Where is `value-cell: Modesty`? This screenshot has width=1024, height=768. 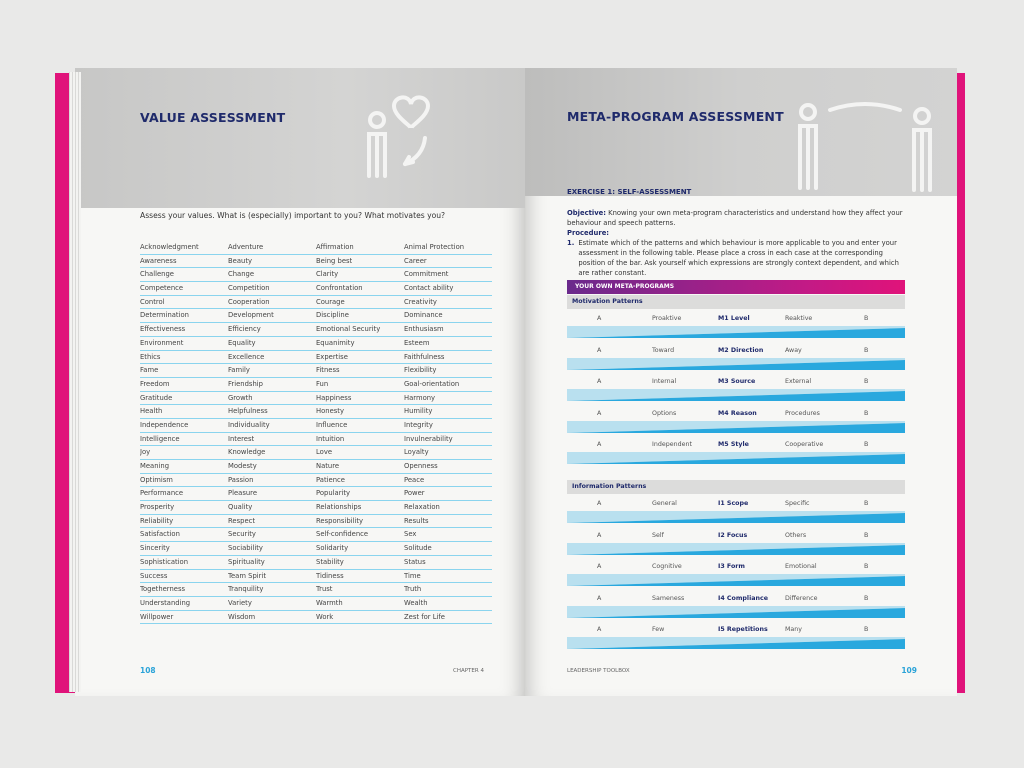 value-cell: Modesty is located at coordinates (242, 466).